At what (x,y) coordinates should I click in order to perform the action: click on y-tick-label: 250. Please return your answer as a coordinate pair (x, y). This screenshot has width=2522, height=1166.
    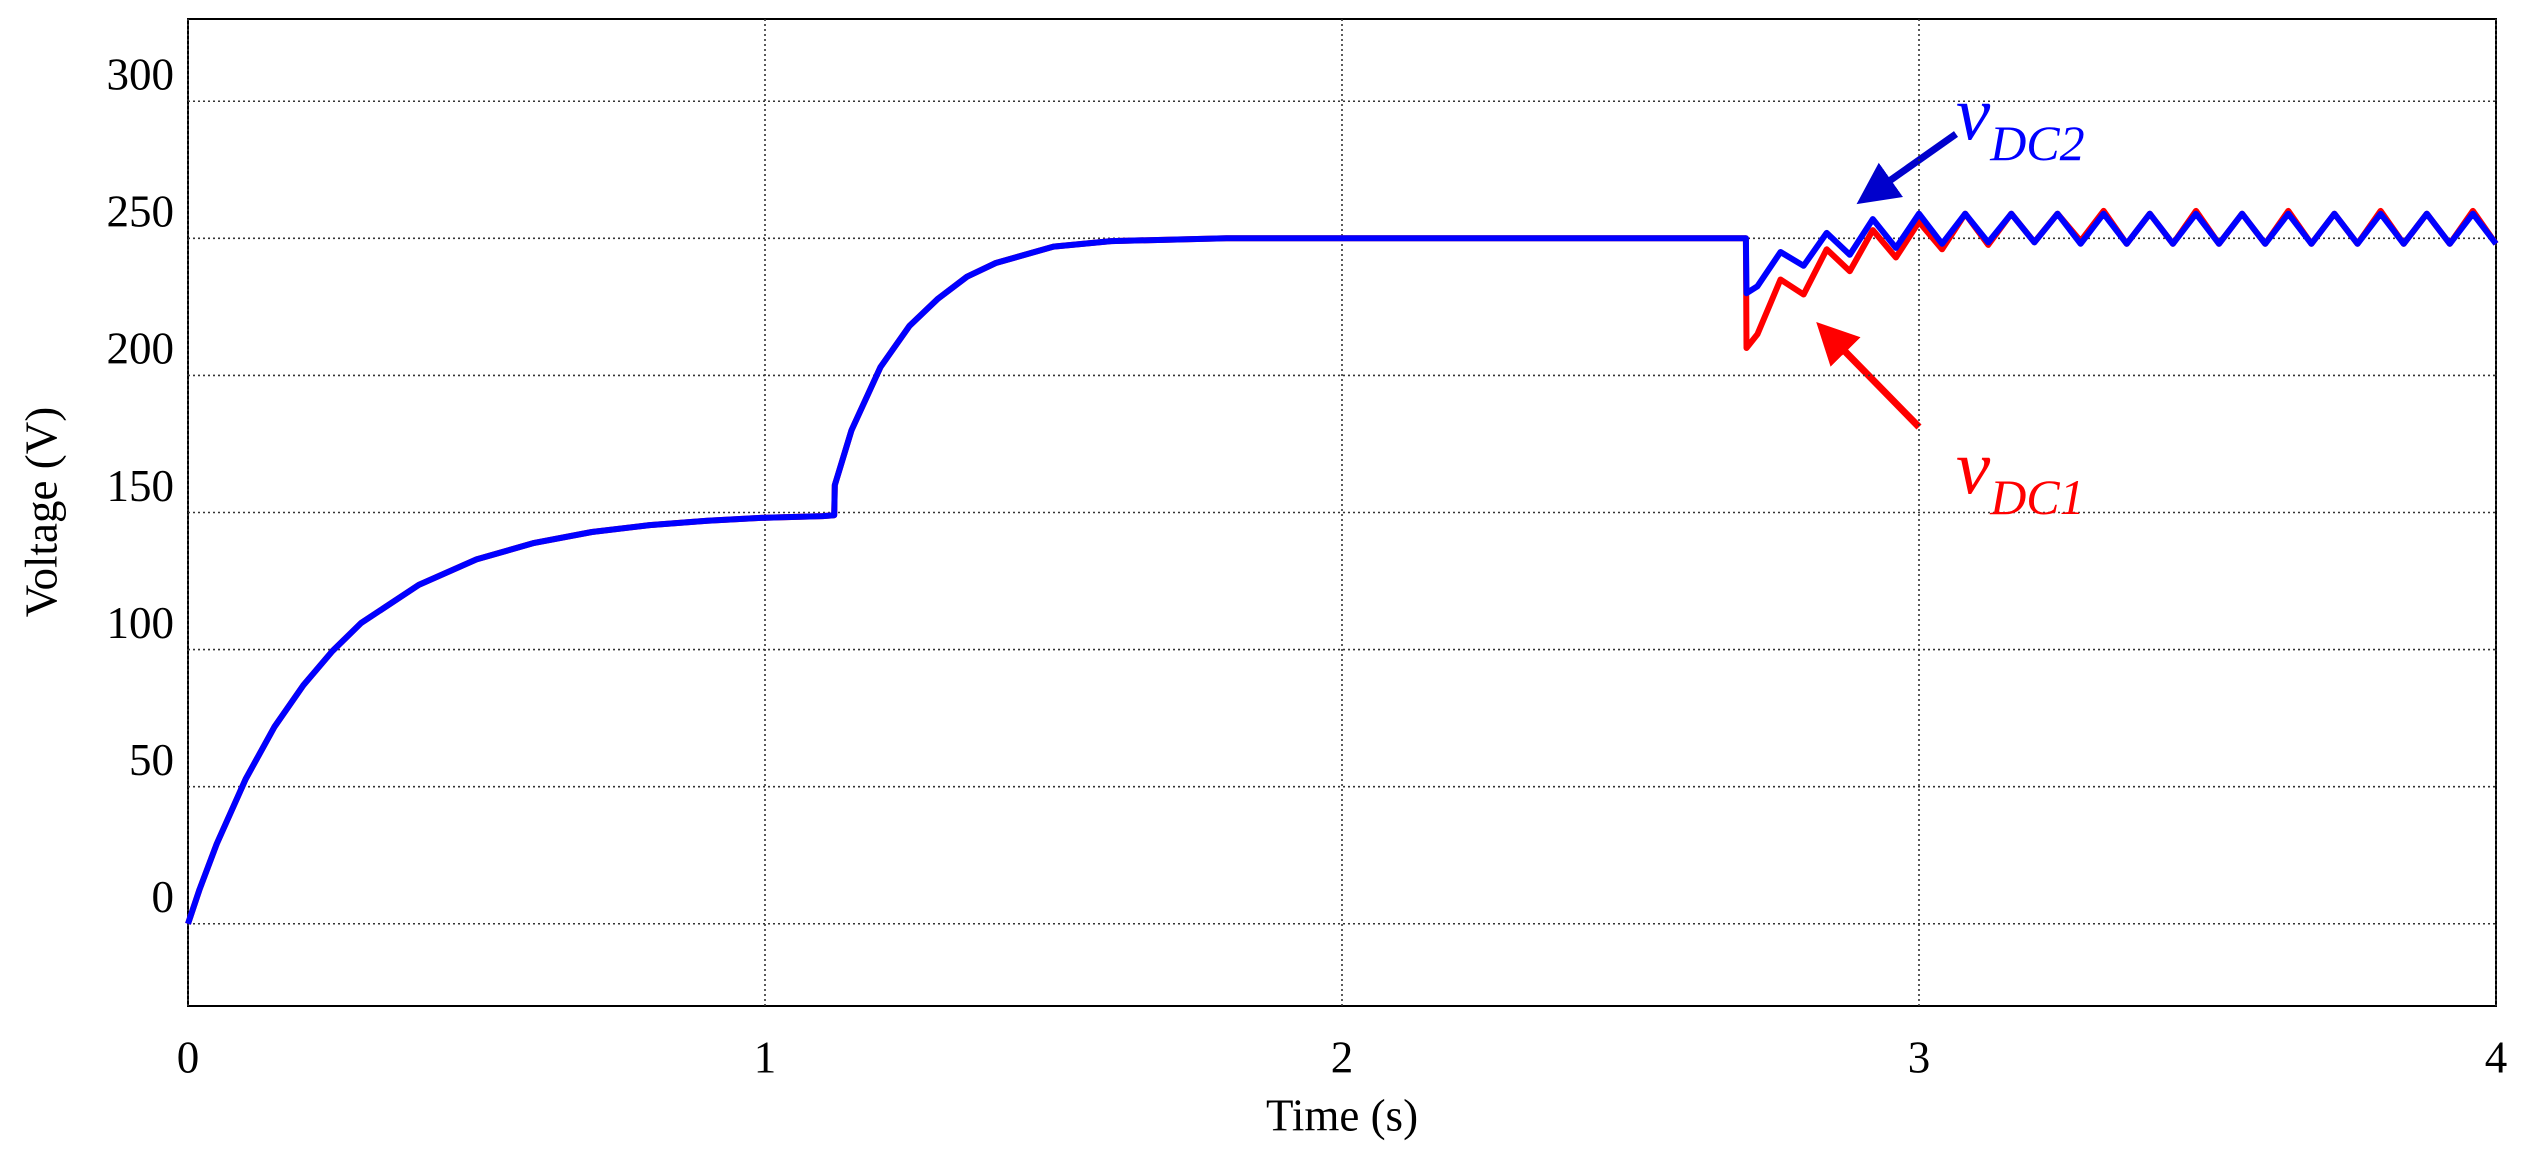
    Looking at the image, I should click on (141, 212).